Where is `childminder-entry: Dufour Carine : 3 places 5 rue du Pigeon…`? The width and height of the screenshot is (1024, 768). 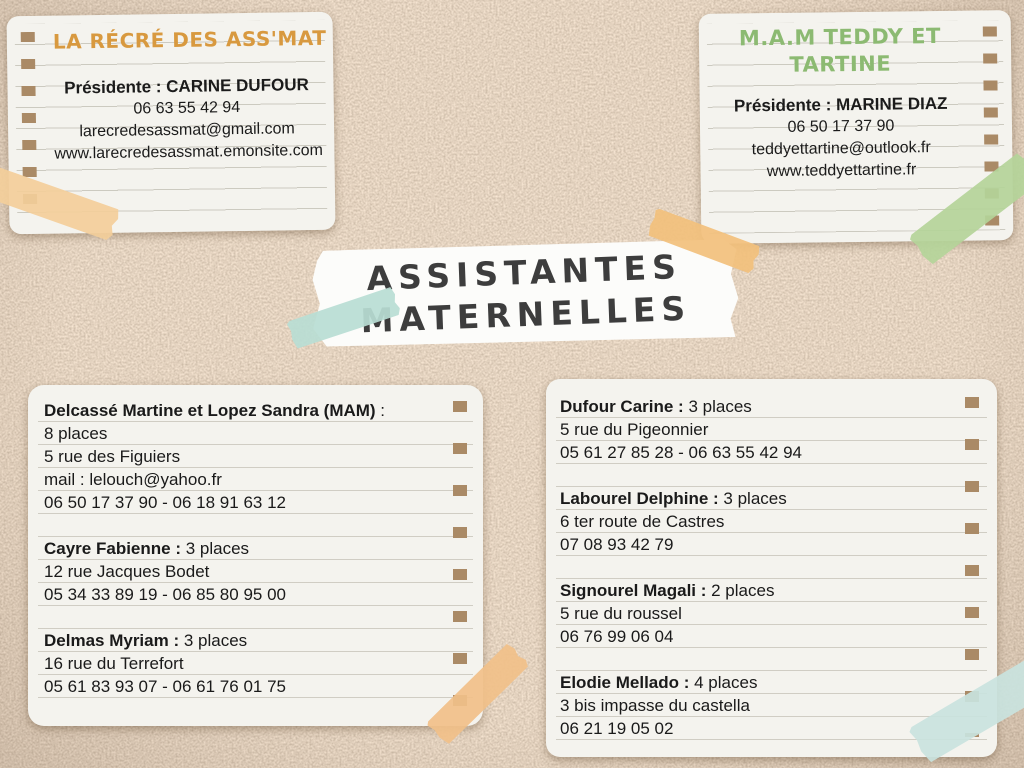
childminder-entry: Dufour Carine : 3 places 5 rue du Pigeon… is located at coordinates (746, 429).